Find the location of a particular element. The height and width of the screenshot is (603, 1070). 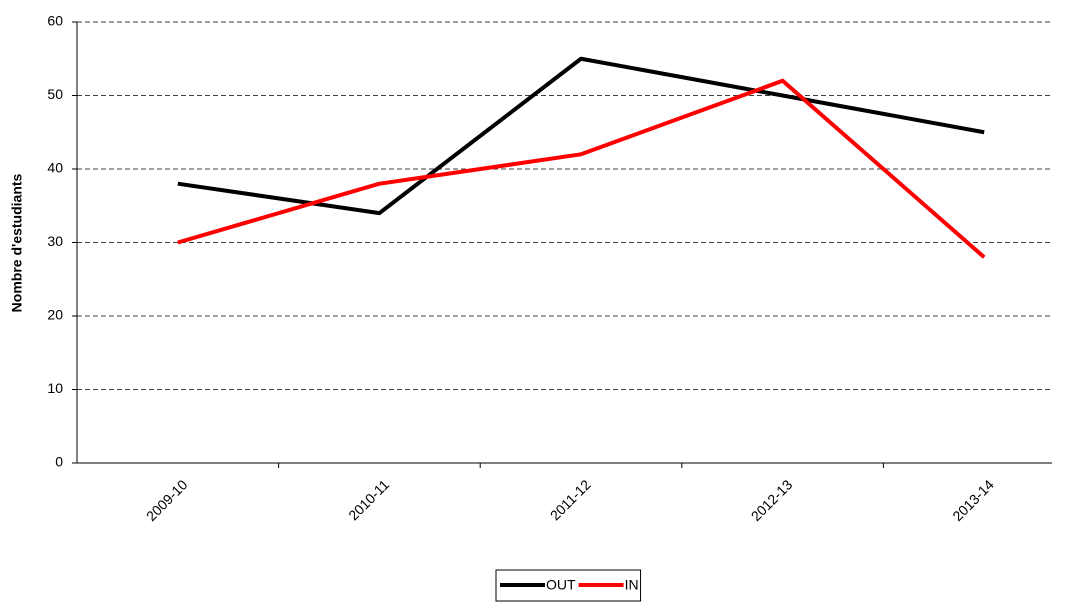

x-tick-label: 2011-12 is located at coordinates (570, 499).